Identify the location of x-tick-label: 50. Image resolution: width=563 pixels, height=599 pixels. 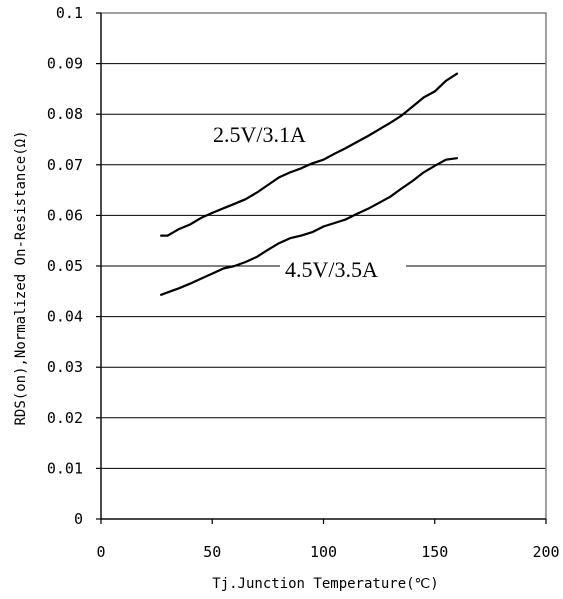
(212, 552).